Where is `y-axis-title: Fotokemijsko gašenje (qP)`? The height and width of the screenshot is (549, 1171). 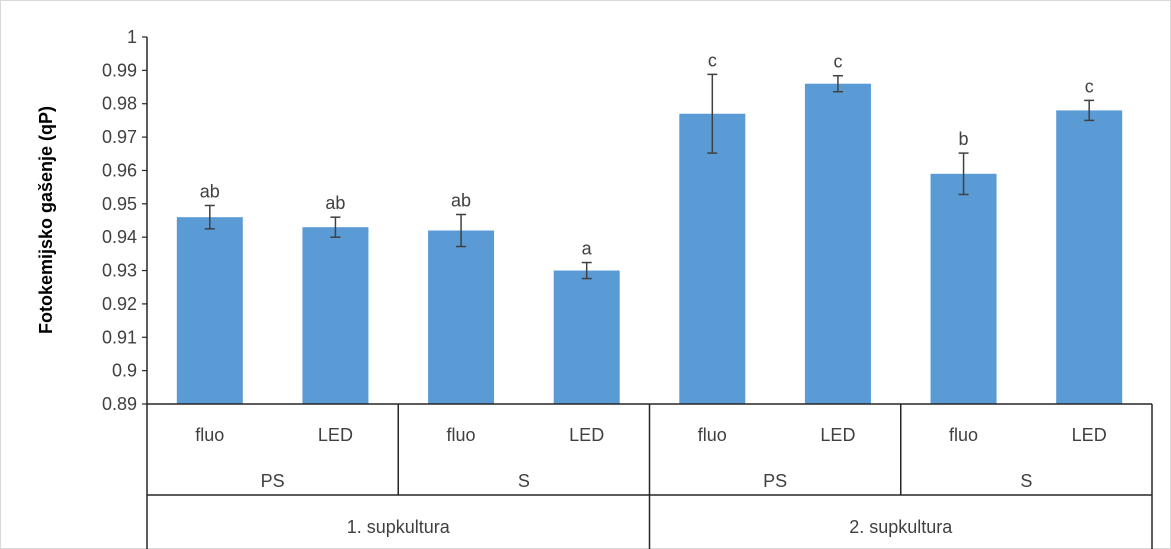
y-axis-title: Fotokemijsko gašenje (qP) is located at coordinates (46, 220).